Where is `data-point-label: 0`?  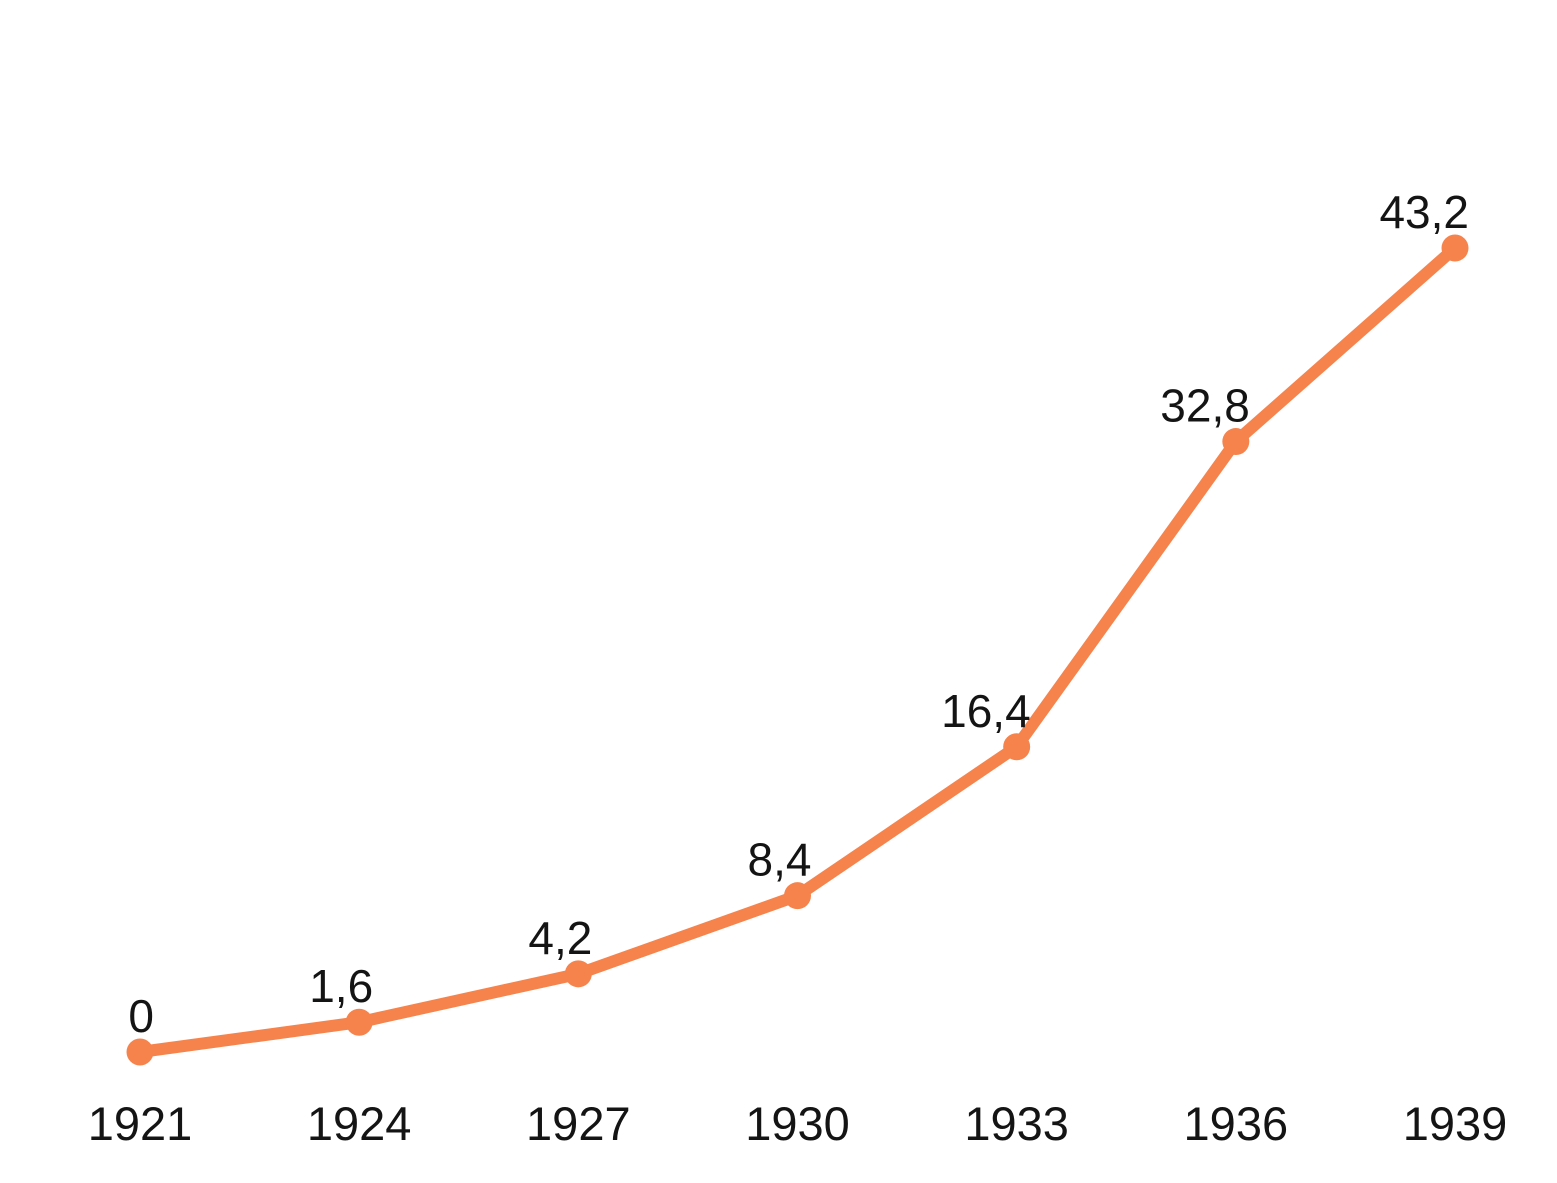 data-point-label: 0 is located at coordinates (141, 1016).